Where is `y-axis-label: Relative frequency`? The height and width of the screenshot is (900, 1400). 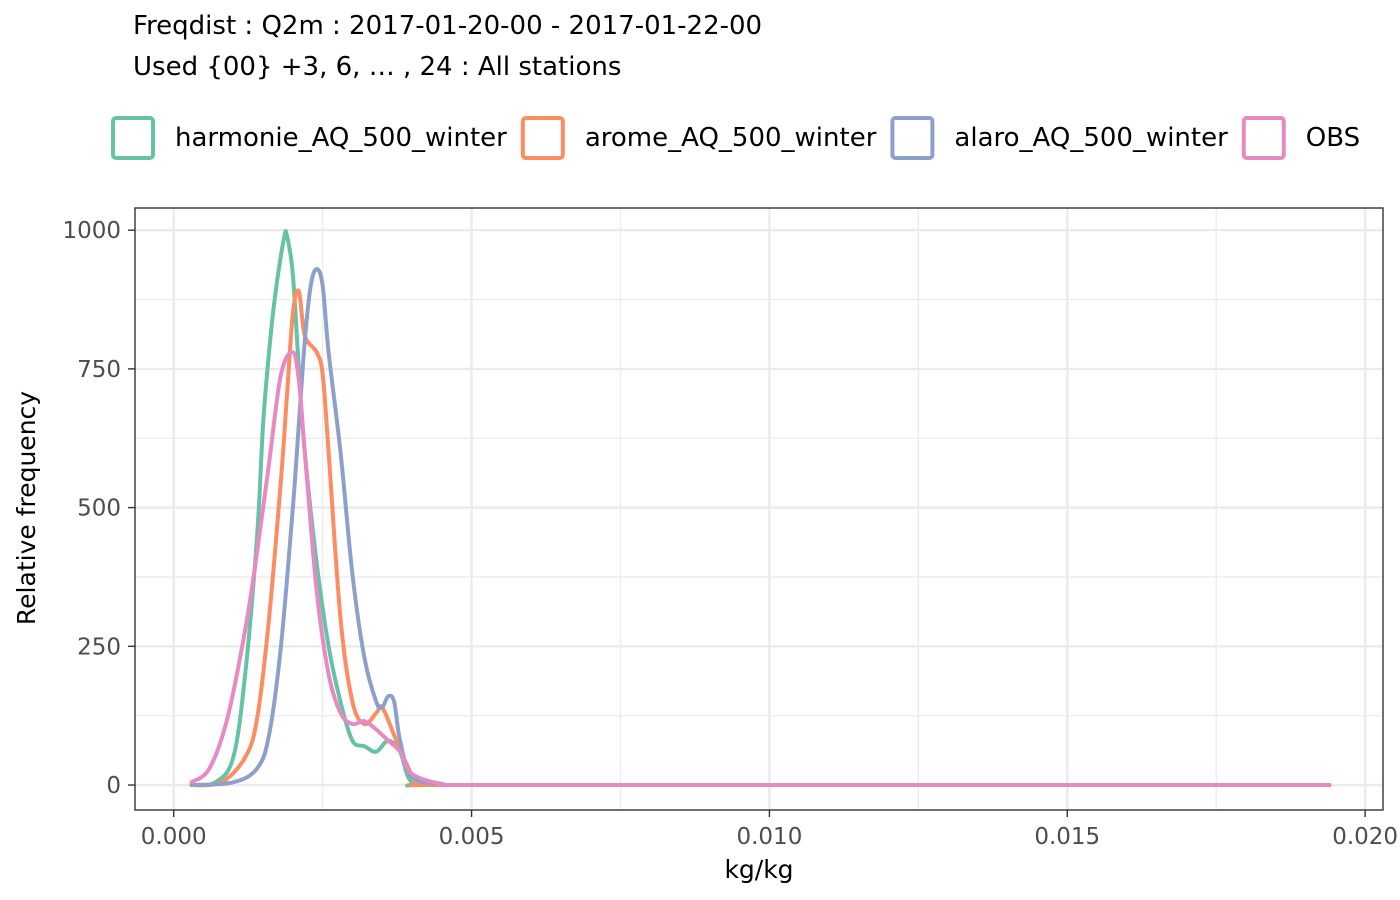
y-axis-label: Relative frequency is located at coordinates (26, 508).